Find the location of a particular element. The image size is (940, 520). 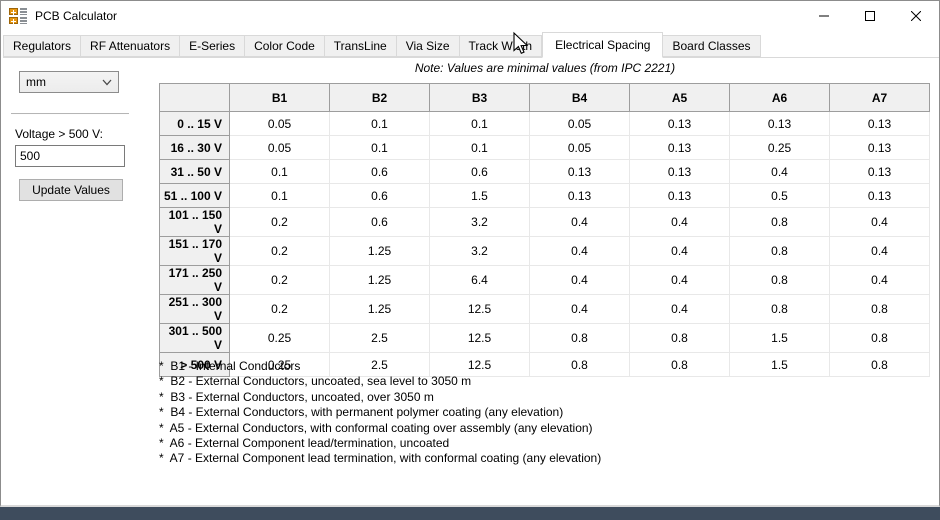

table-row: 301 .. 500 V 0.25 2.5 12.5 0.8 0.8 1.5 0.8 is located at coordinates (544, 338).